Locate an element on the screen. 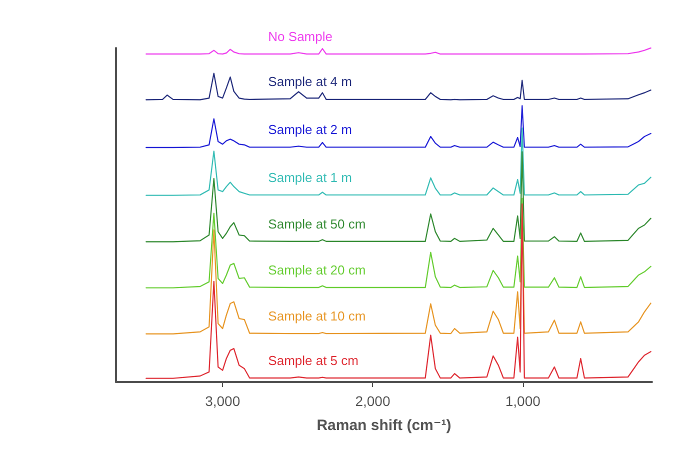 This screenshot has width=680, height=452. series-label: Sample at 10 cm is located at coordinates (317, 316).